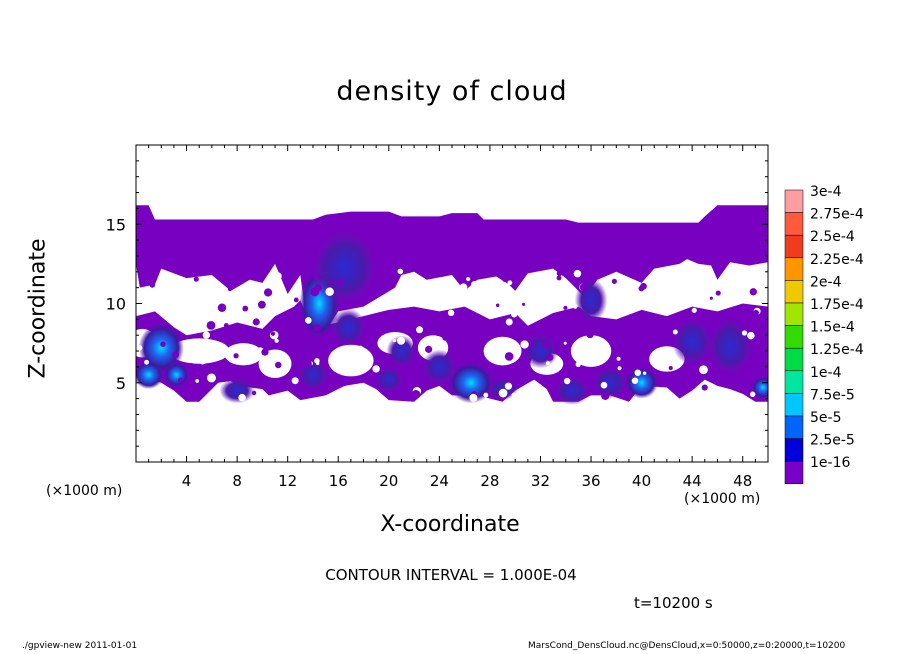 Image resolution: width=904 pixels, height=654 pixels. I want to click on chart-title: density of cloud, so click(452, 91).